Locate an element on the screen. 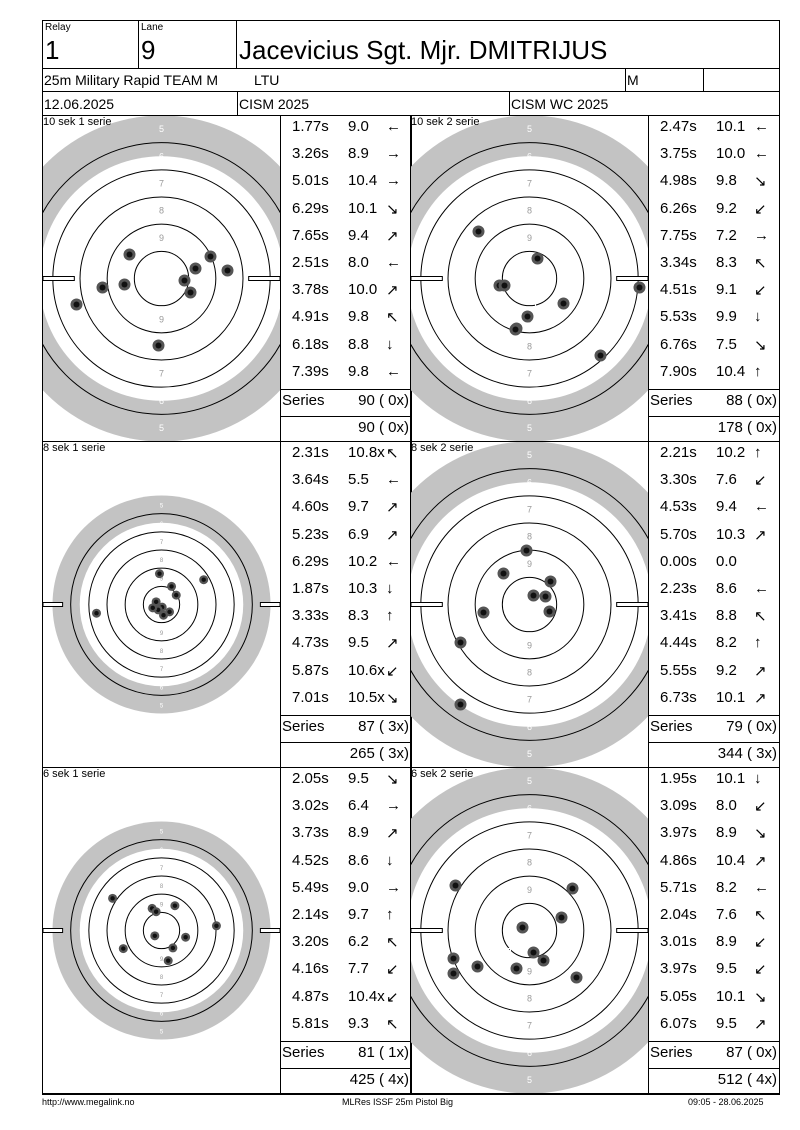  series-total: 79 ( 0x) is located at coordinates (751, 726).